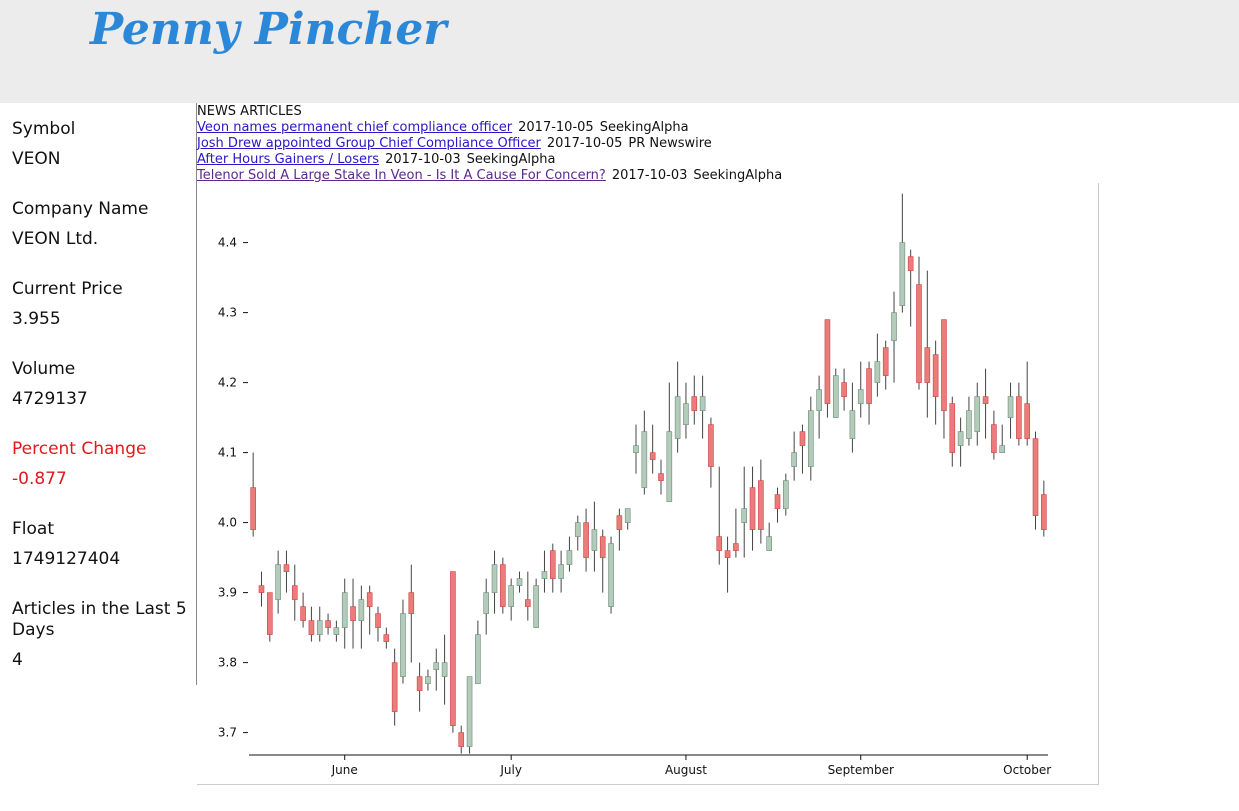 The width and height of the screenshot is (1239, 811). I want to click on field: Percent Change -0.877, so click(99, 464).